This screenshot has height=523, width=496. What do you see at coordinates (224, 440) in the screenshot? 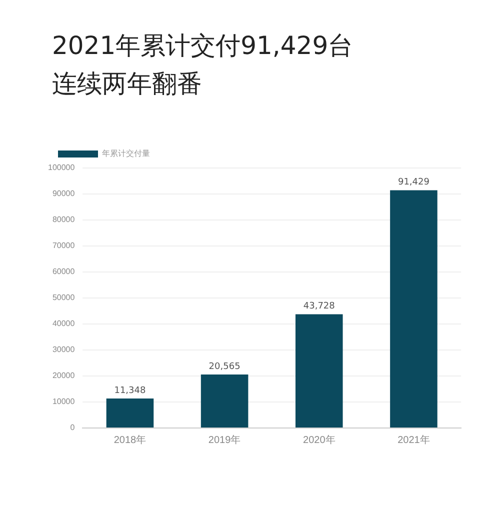
I see `x-tick-label: 2019年` at bounding box center [224, 440].